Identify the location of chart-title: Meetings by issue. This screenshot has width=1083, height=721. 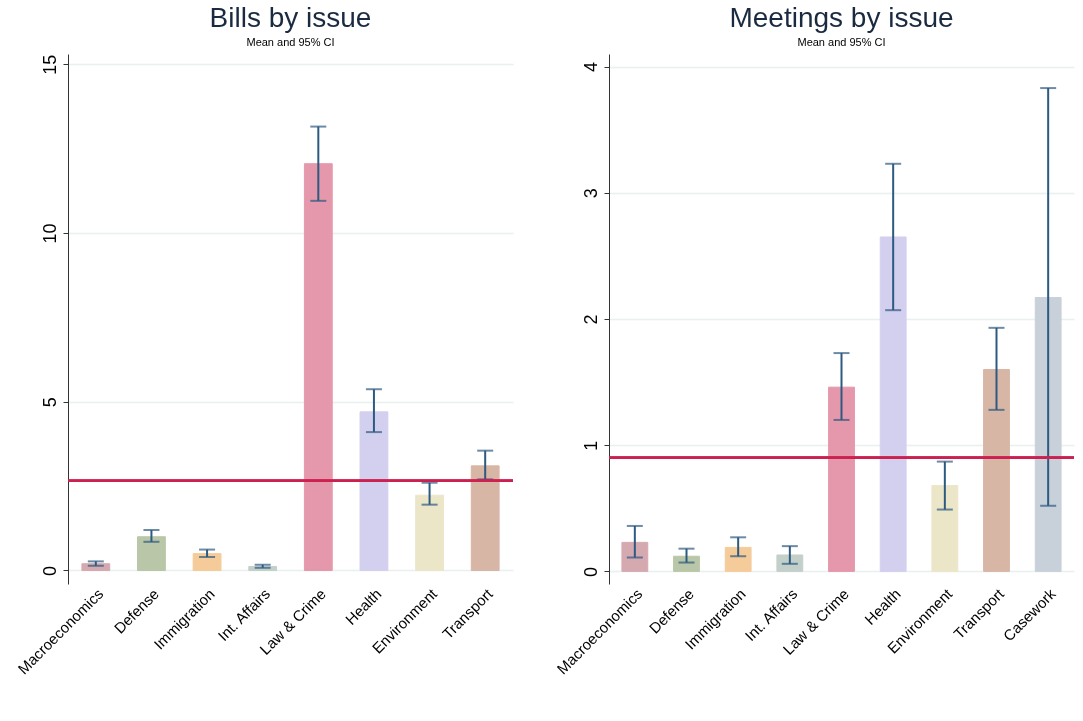
(841, 17).